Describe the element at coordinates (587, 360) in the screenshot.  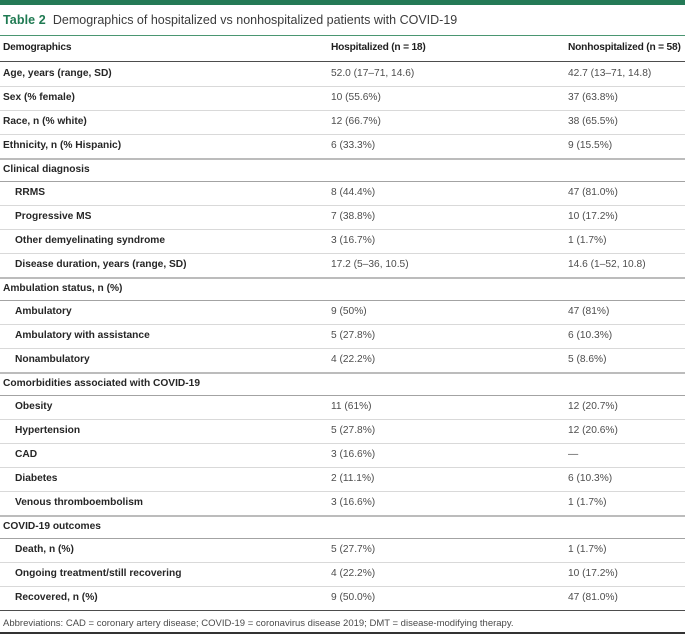
I see `row-value-nonhospitalized: 5 (8.6%)` at that location.